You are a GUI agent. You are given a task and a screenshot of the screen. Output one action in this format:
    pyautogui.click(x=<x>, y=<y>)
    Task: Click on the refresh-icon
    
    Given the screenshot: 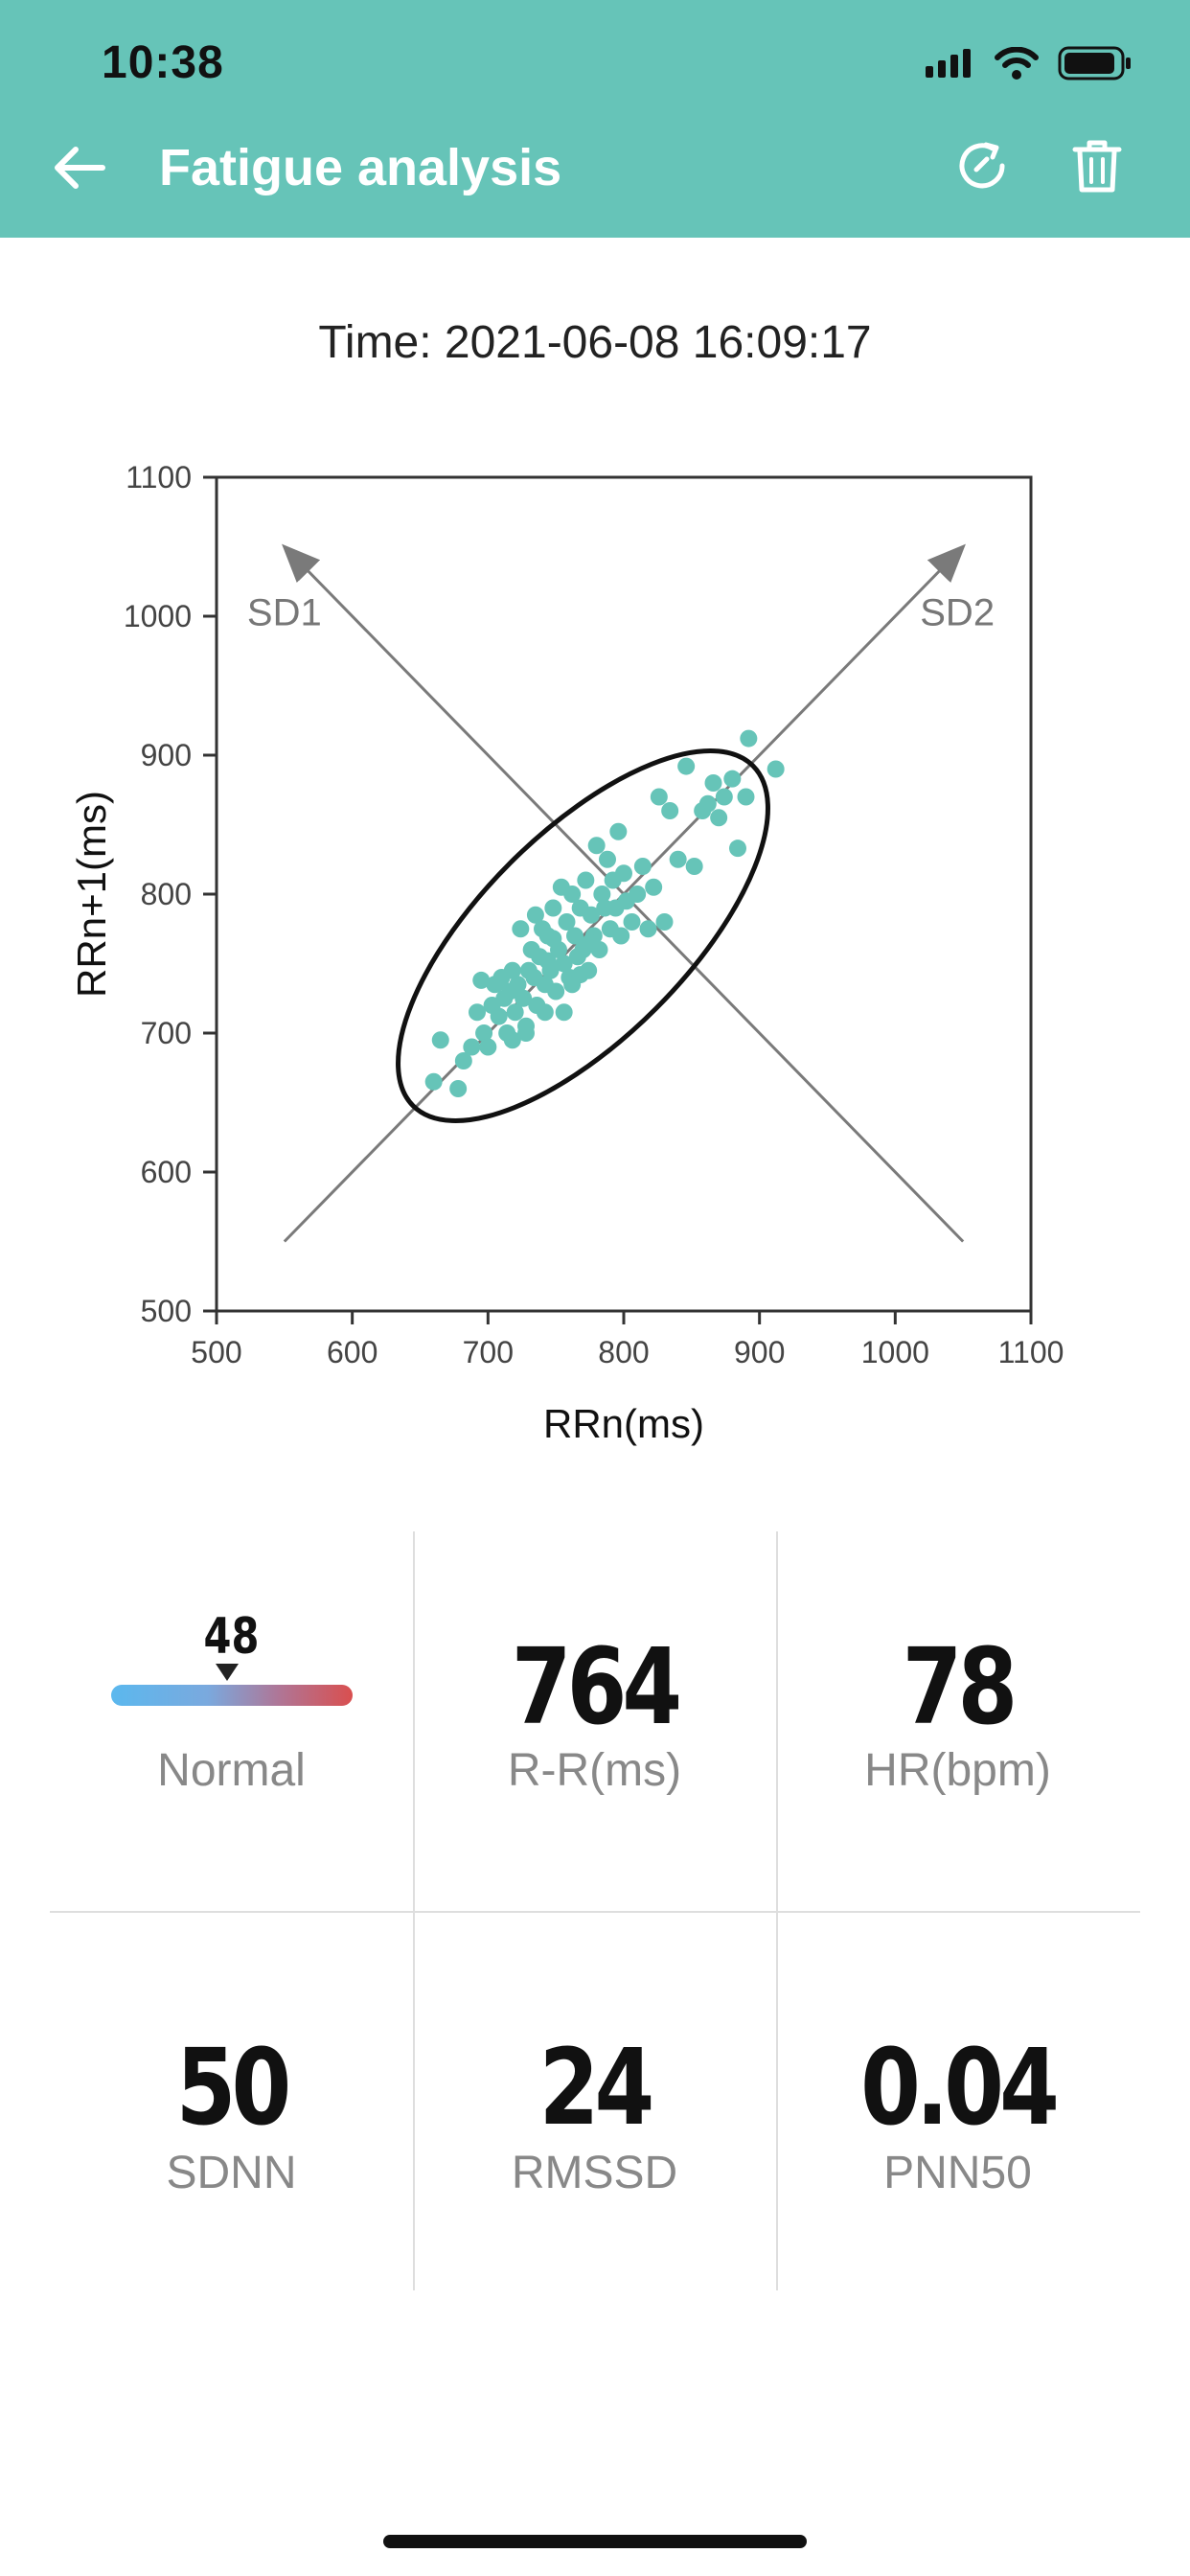 What is the action you would take?
    pyautogui.click(x=982, y=165)
    